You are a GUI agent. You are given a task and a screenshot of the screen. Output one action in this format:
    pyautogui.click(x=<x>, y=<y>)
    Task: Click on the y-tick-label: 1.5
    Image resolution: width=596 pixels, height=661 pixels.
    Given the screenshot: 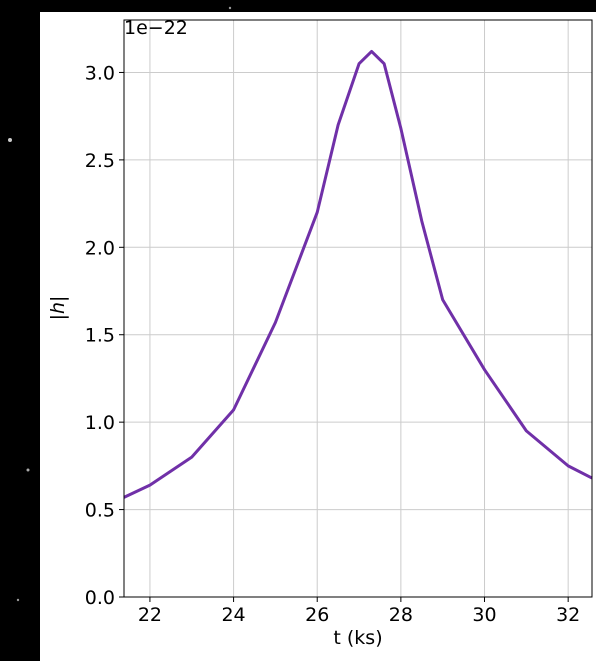 What is the action you would take?
    pyautogui.click(x=100, y=336)
    